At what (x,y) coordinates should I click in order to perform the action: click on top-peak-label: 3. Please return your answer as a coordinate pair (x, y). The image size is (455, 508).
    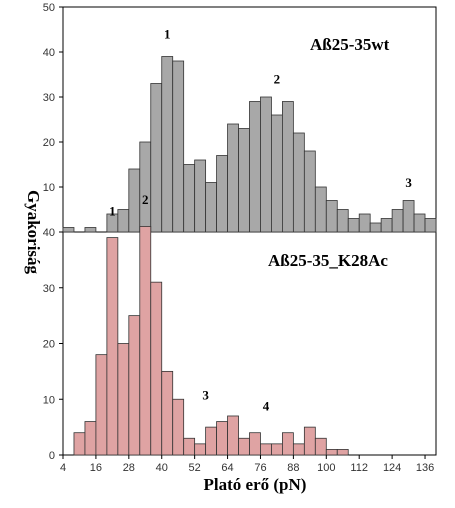
    Looking at the image, I should click on (408, 182).